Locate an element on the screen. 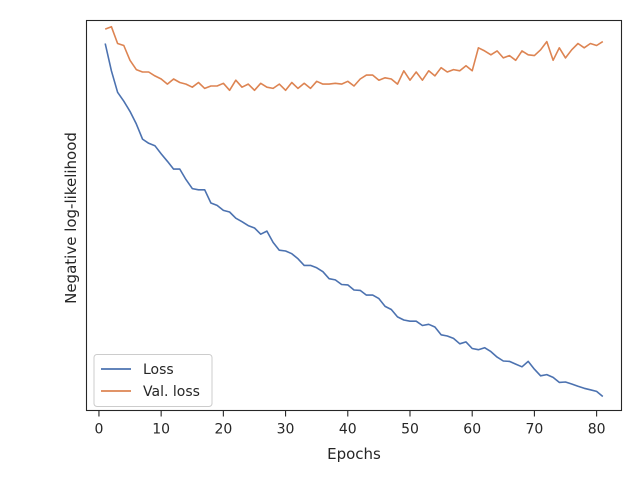 The image size is (640, 480). x-axis-label: Epochs is located at coordinates (354, 454).